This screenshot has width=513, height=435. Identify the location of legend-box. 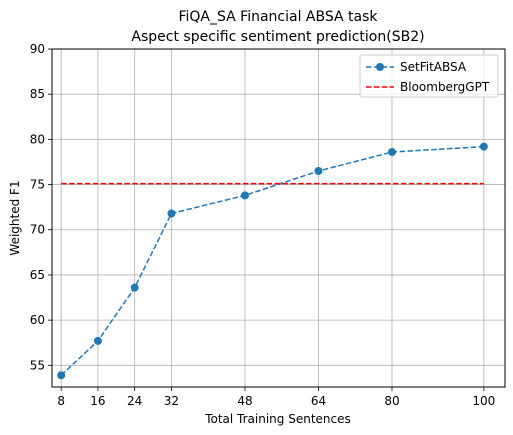
(429, 76).